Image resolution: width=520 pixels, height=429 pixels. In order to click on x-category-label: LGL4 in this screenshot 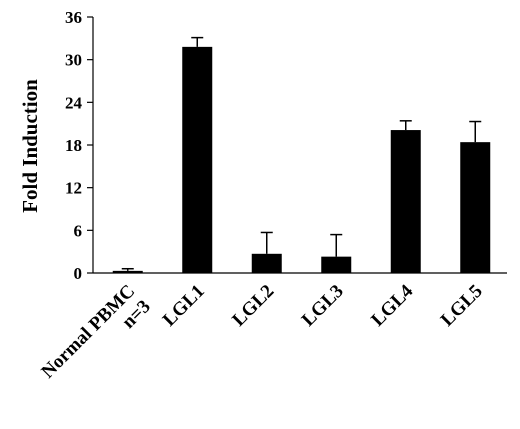, I will do `click(392, 305)`.